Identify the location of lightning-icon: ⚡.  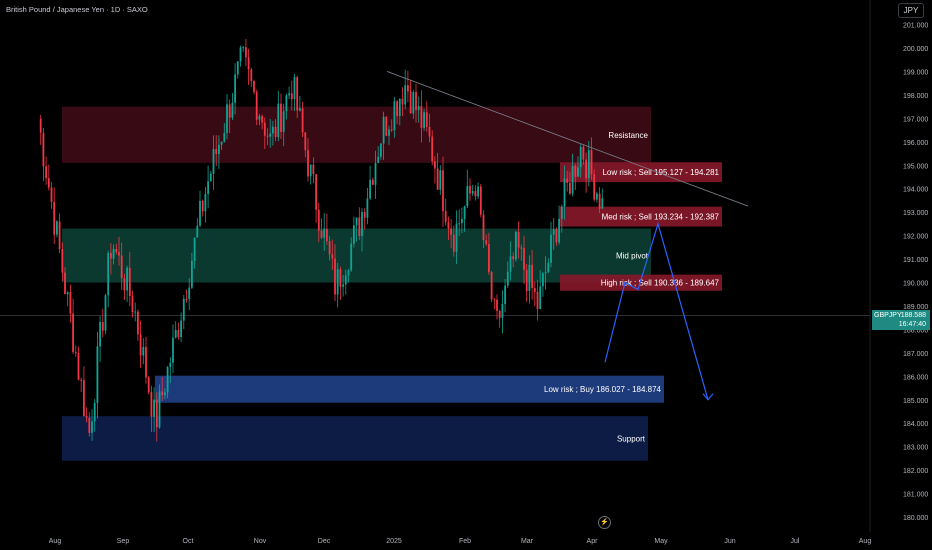
(604, 522).